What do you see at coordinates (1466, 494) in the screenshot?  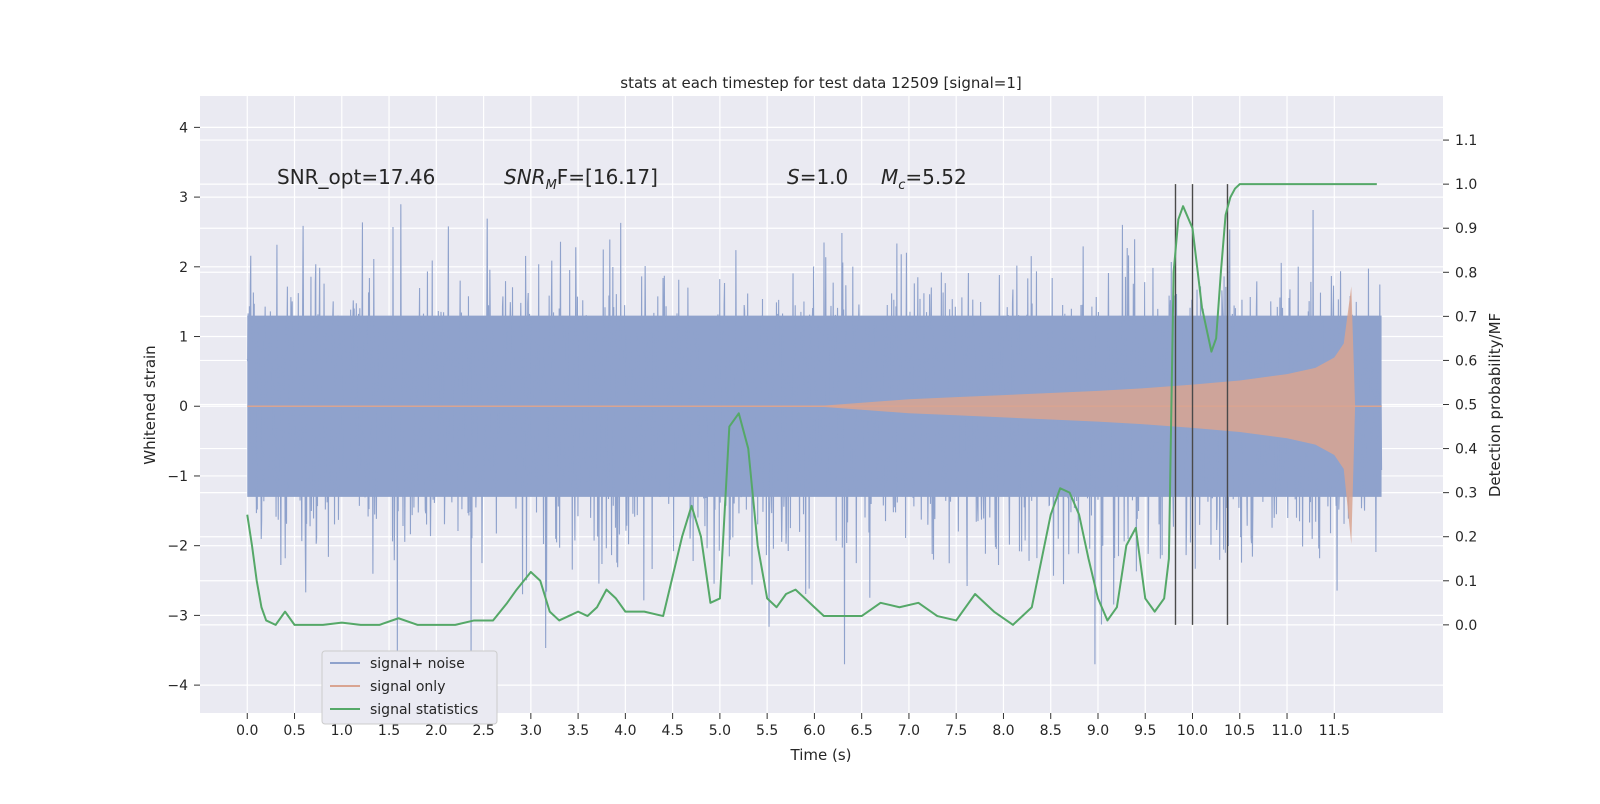 I see `y-right-tick-label: 0.3` at bounding box center [1466, 494].